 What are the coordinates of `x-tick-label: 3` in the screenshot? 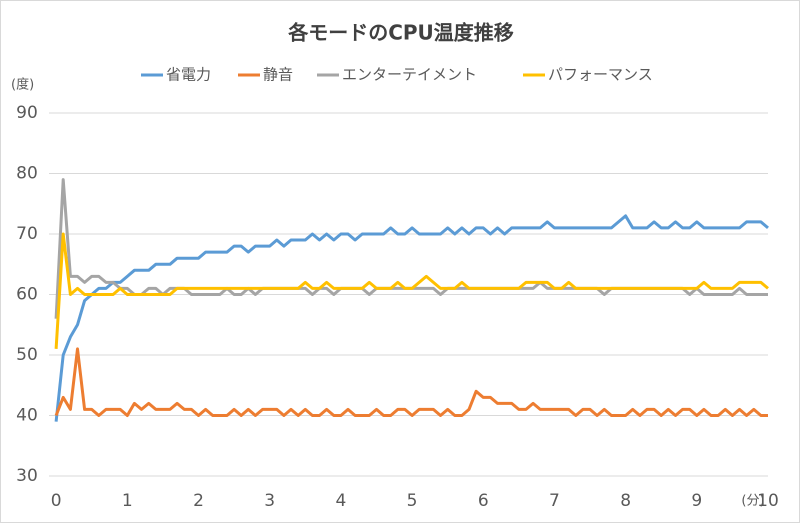 It's located at (269, 501).